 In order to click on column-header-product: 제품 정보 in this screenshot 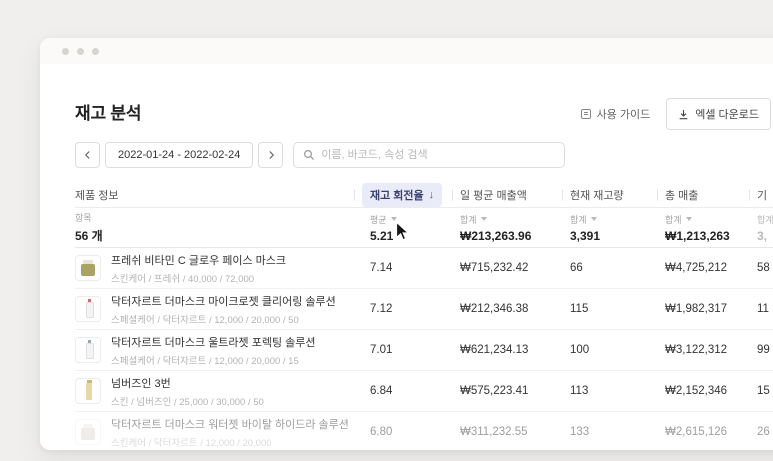, I will do `click(97, 196)`.